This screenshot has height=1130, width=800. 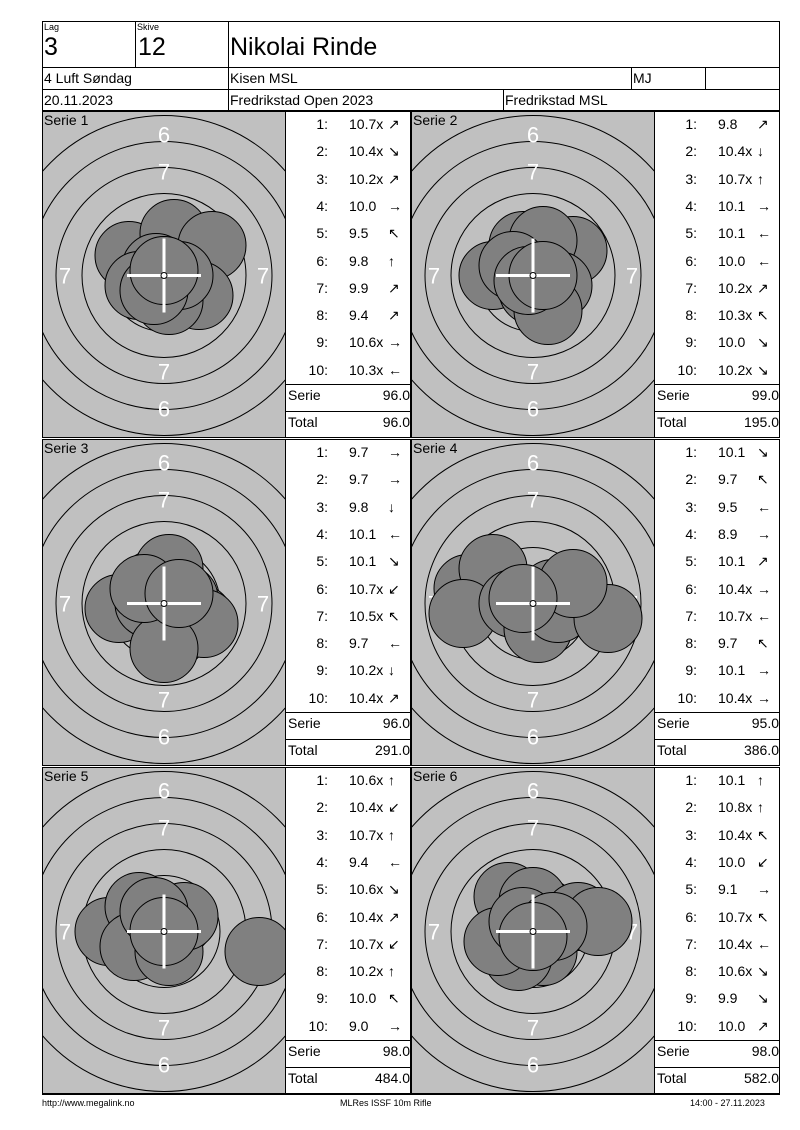 What do you see at coordinates (691, 260) in the screenshot?
I see `shot-number: 6:` at bounding box center [691, 260].